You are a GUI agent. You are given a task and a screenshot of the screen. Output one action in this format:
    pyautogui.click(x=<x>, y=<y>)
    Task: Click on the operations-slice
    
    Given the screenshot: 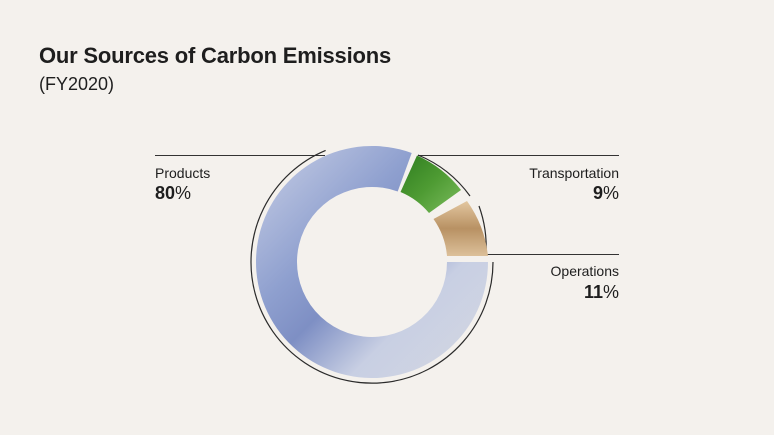 What is the action you would take?
    pyautogui.click(x=460, y=228)
    